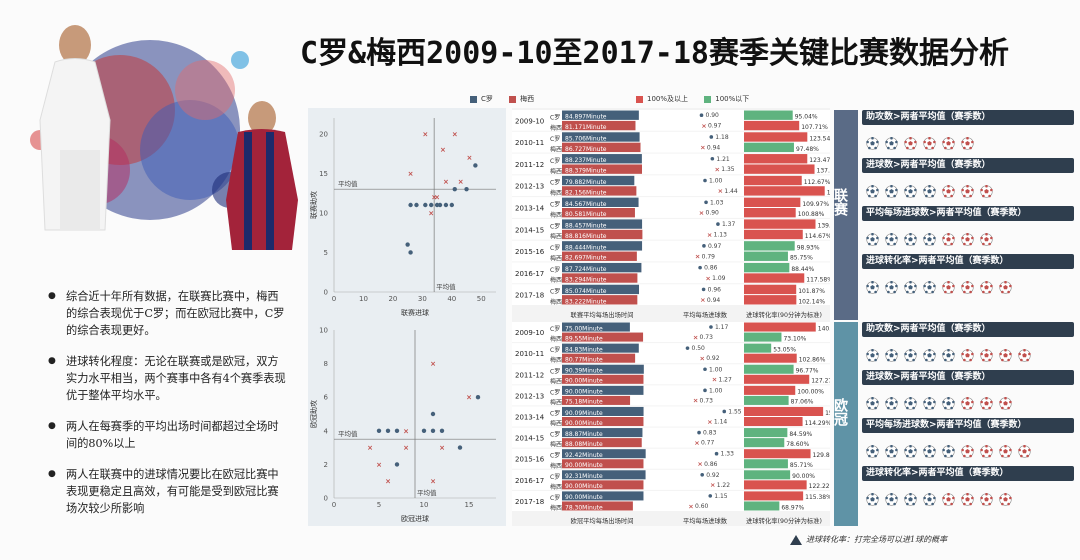 The image size is (1080, 560). I want to click on minutes-label: 85.706Minute, so click(586, 138).